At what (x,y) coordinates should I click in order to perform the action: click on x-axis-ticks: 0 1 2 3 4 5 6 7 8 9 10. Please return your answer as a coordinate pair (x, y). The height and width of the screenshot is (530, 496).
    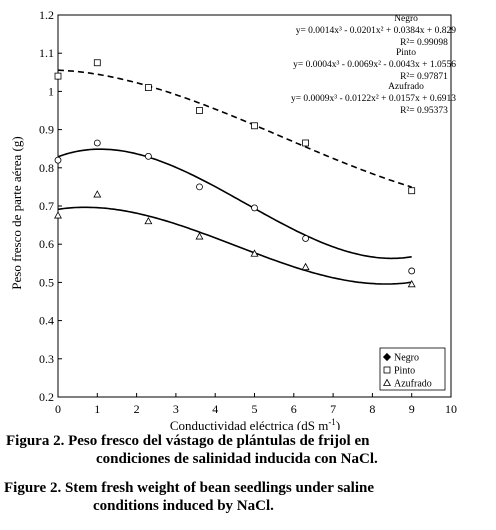
    Looking at the image, I should click on (256, 404).